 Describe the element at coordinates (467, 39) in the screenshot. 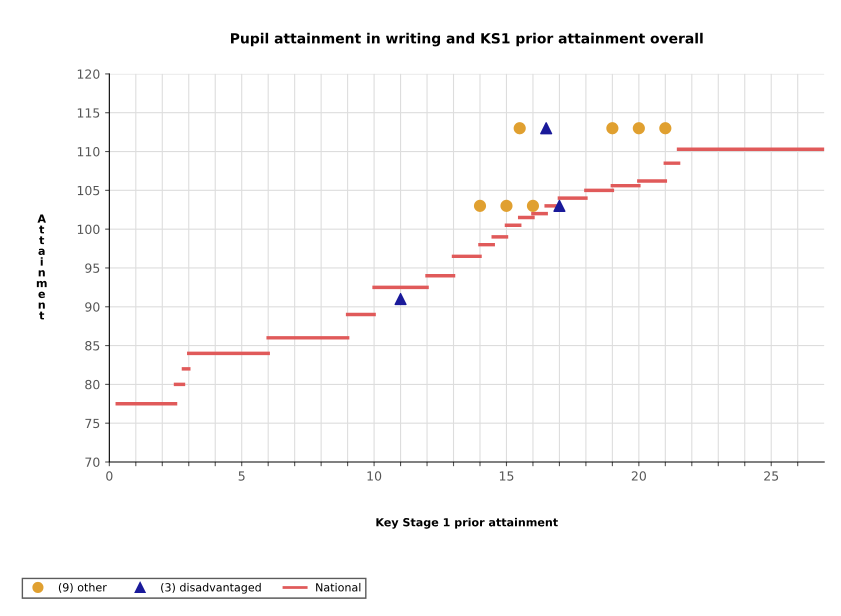

I see `chart-title: Pupil attainment in writing and KS1 prior attainment overall` at that location.